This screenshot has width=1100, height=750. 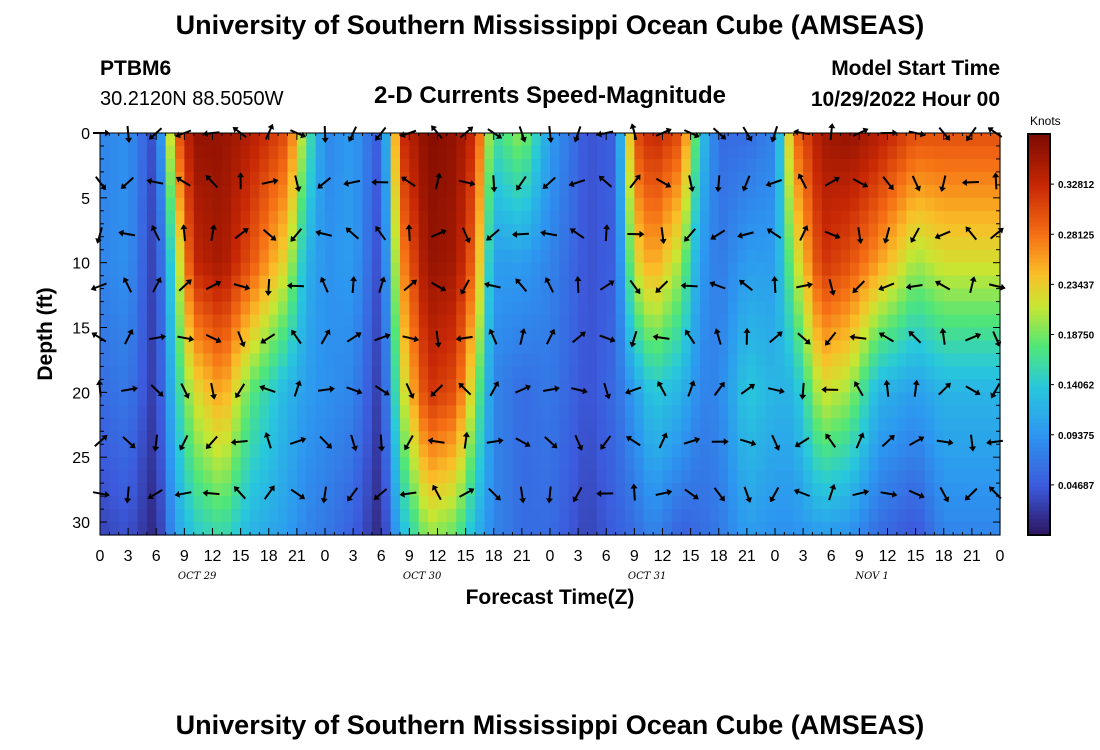 I want to click on x-tick-label: 12, so click(x=438, y=556).